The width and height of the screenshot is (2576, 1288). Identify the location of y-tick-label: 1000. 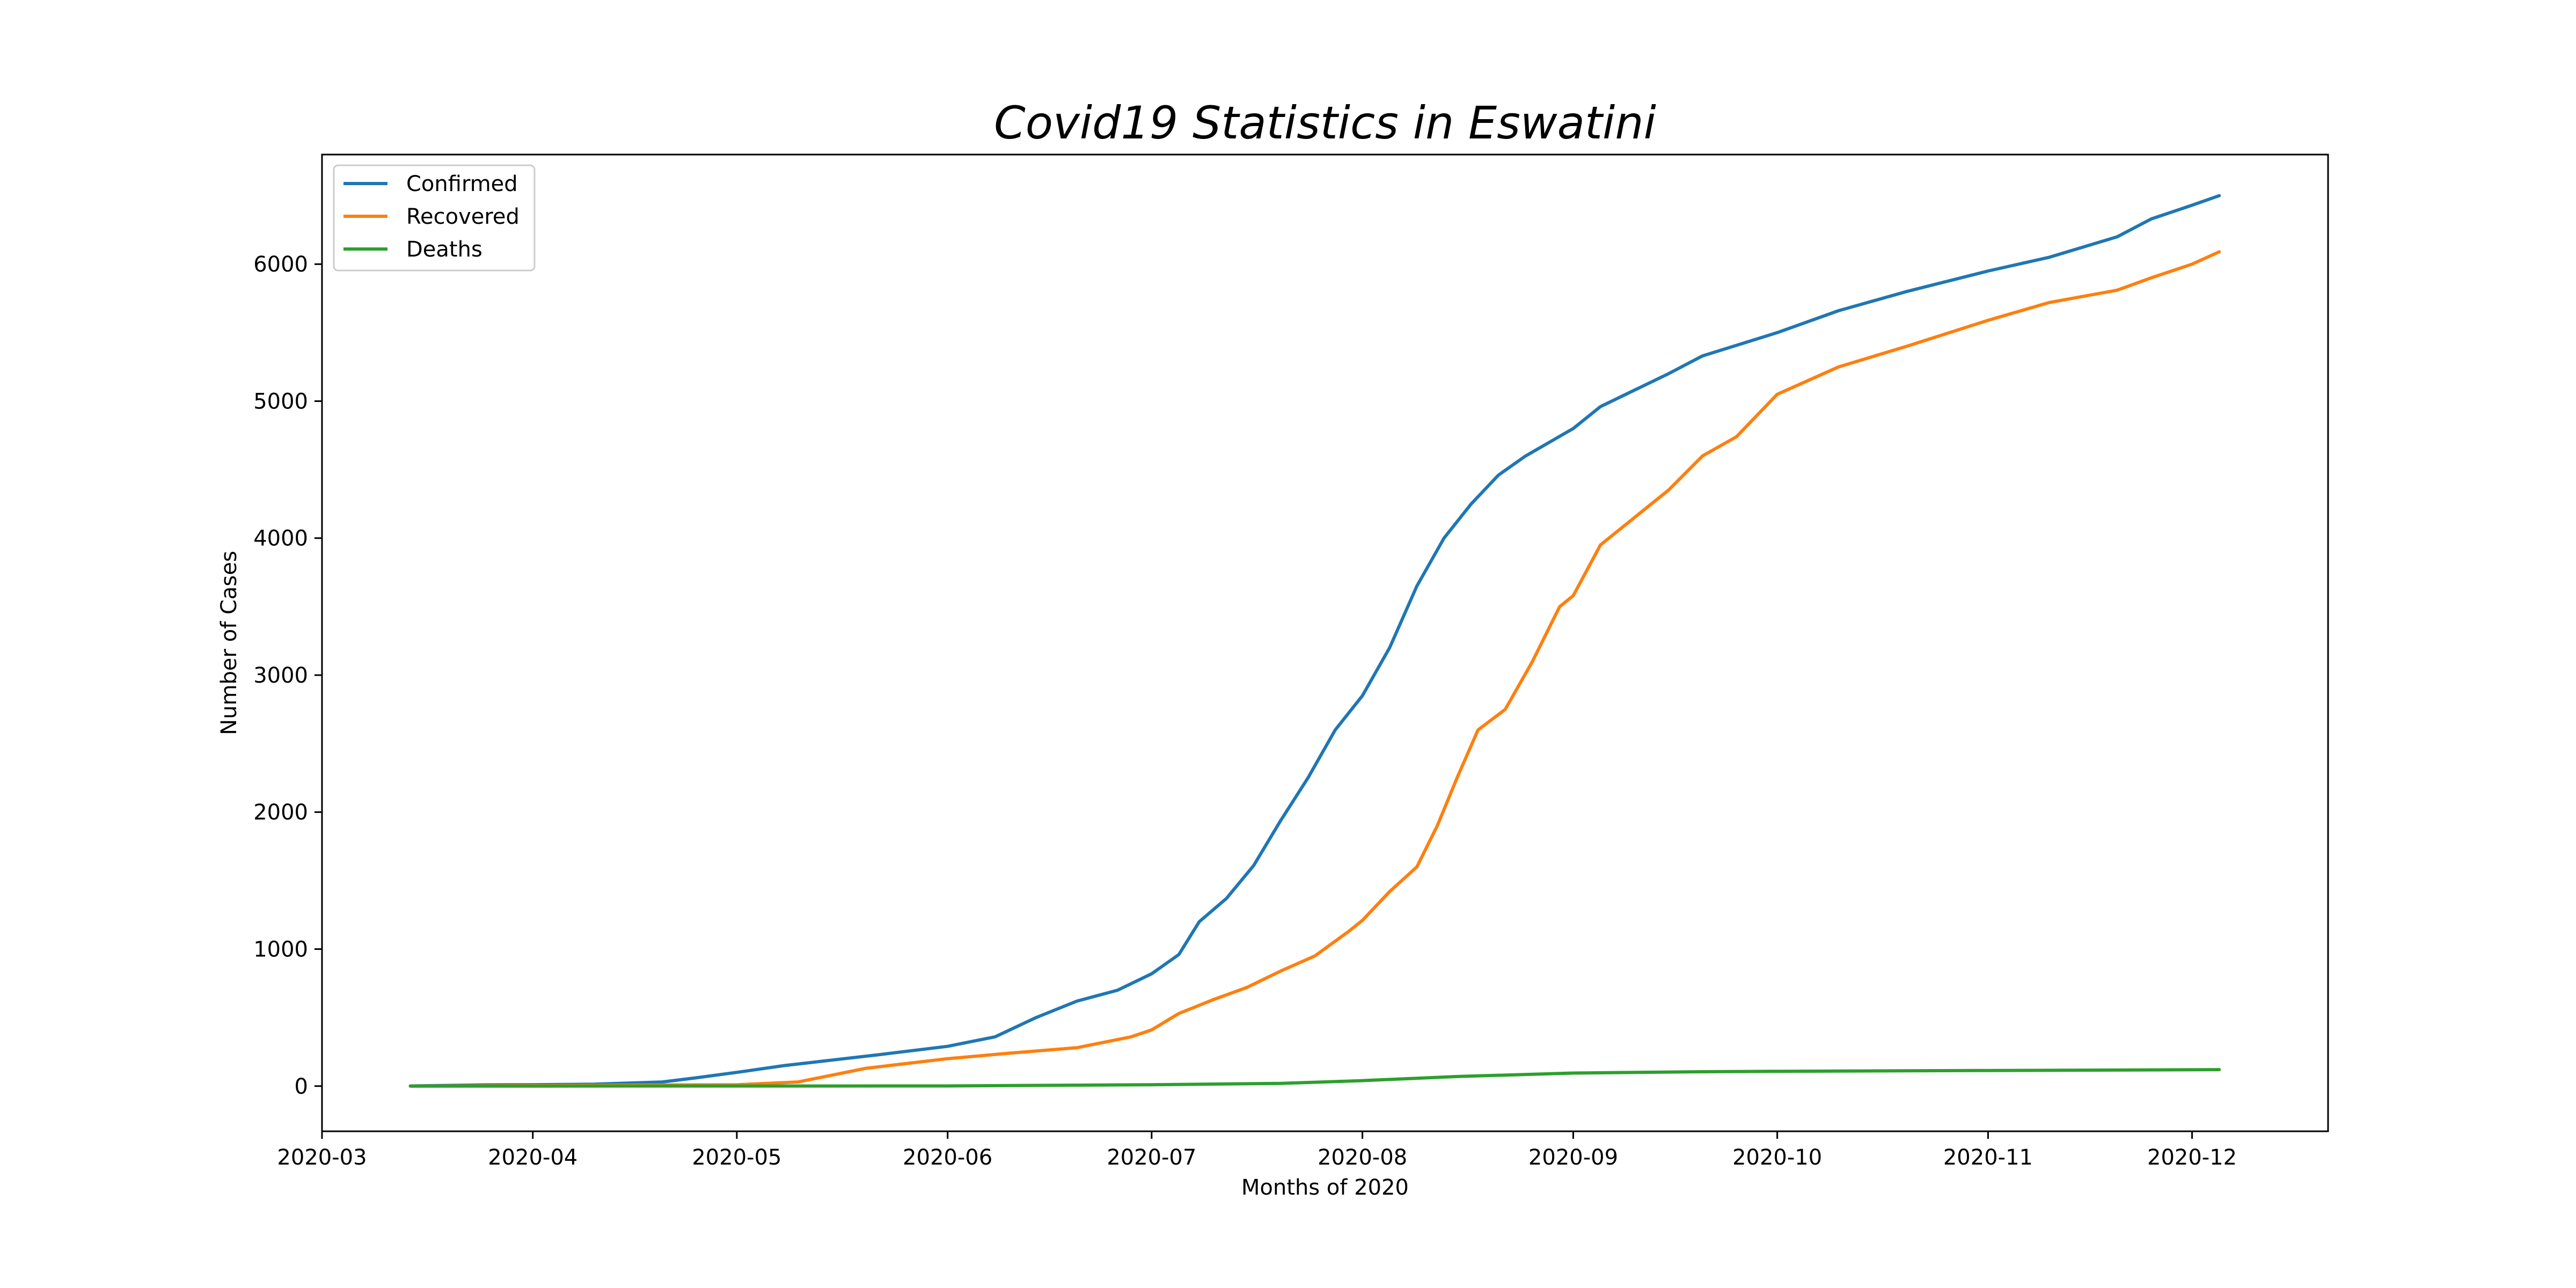
(280, 950).